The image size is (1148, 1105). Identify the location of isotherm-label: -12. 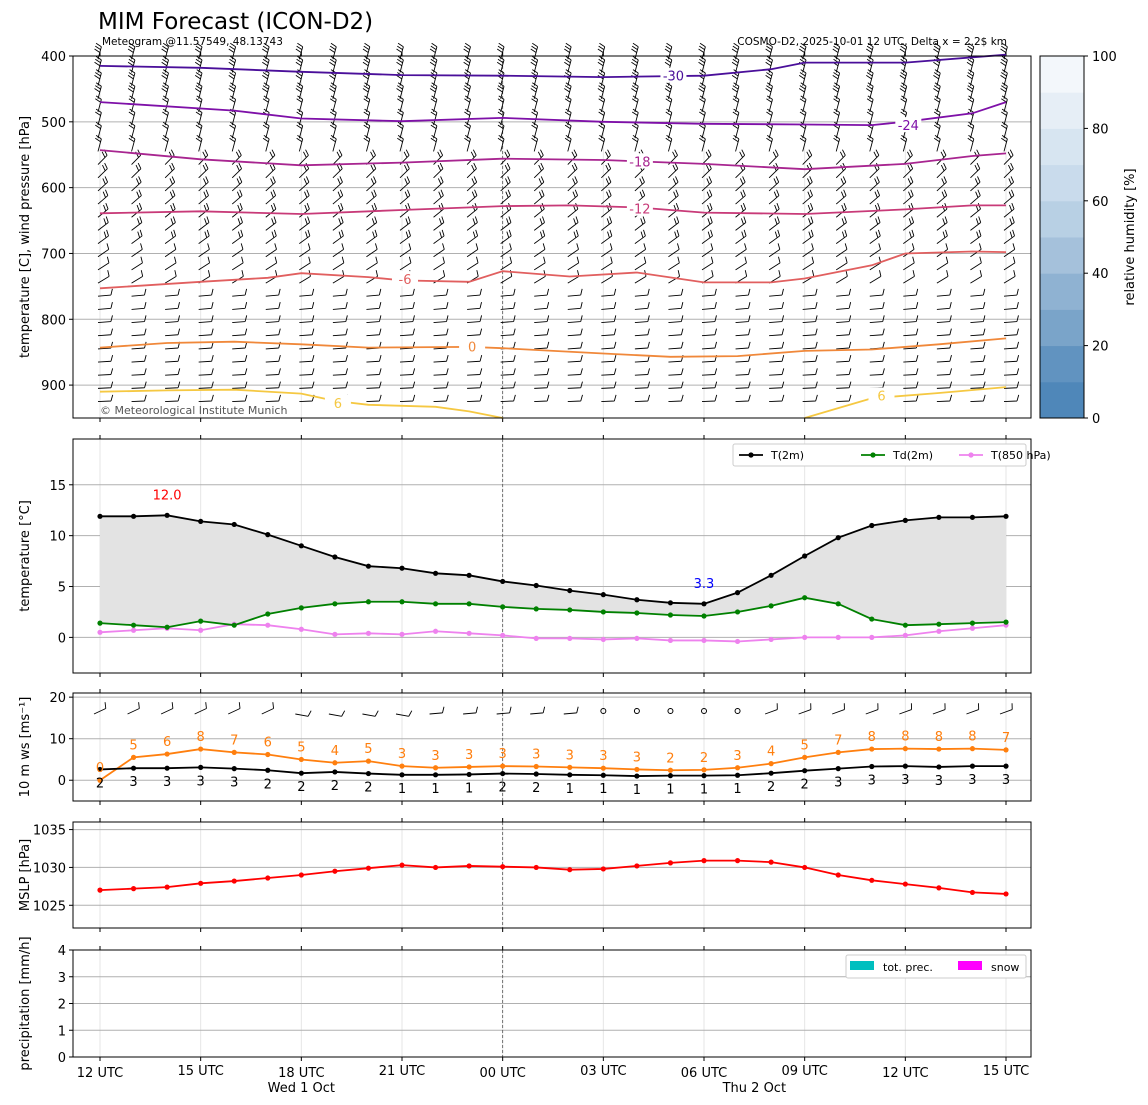
(639, 210).